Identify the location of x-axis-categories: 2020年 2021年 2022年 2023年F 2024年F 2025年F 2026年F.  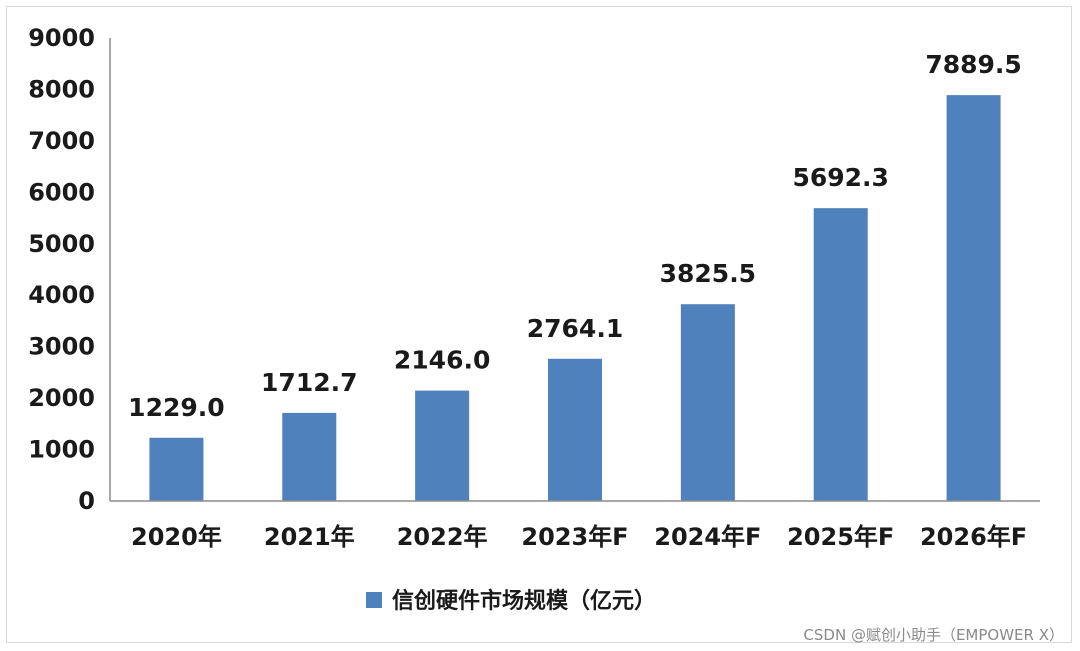
(579, 537).